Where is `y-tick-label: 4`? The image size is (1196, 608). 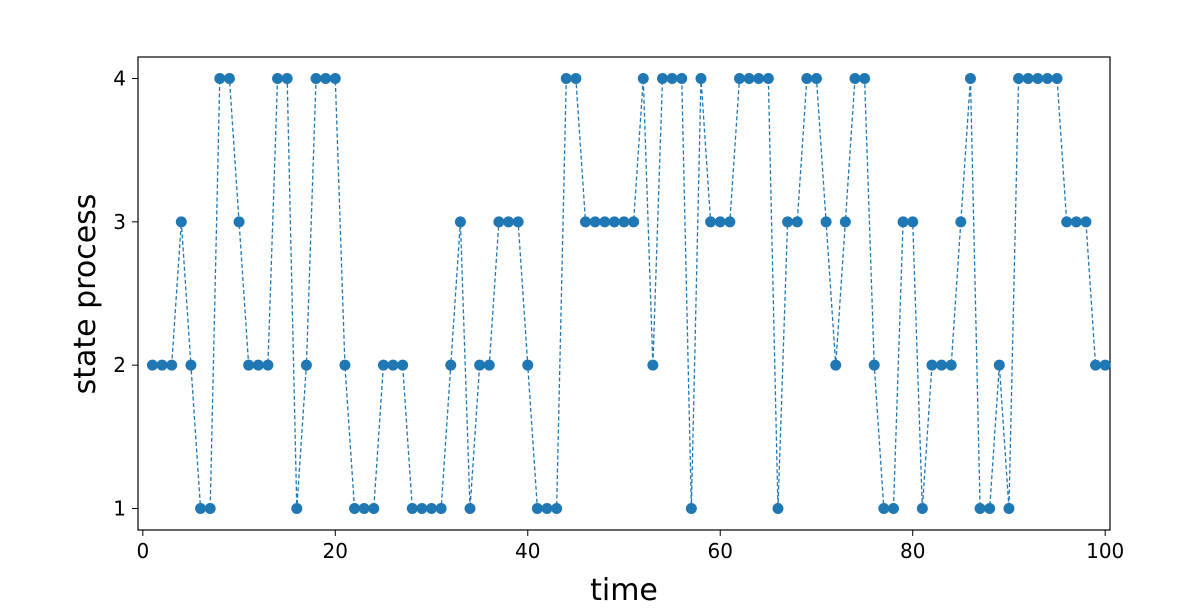 y-tick-label: 4 is located at coordinates (119, 79).